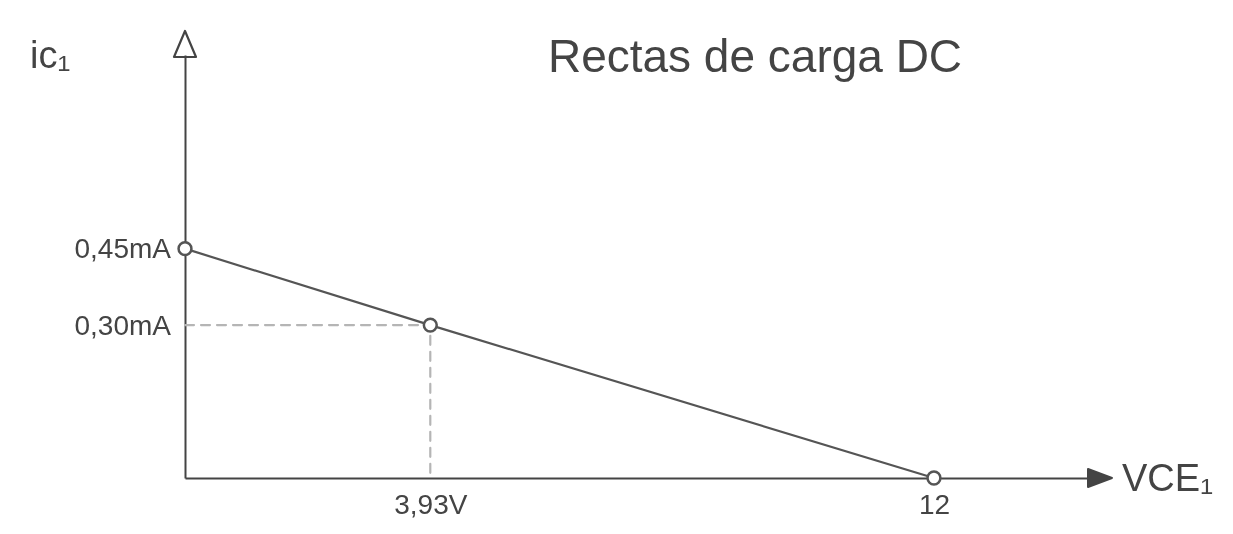 This screenshot has width=1233, height=534. Describe the element at coordinates (123, 249) in the screenshot. I see `y-tick-label: 0,45mA` at that location.